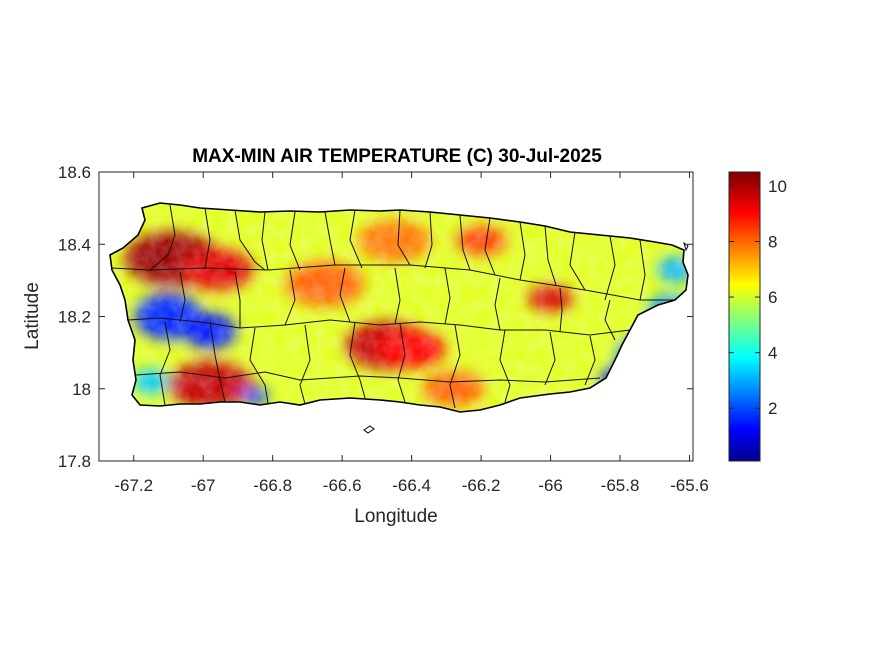 The width and height of the screenshot is (875, 656). What do you see at coordinates (272, 485) in the screenshot?
I see `x-tick-label: -66.8` at bounding box center [272, 485].